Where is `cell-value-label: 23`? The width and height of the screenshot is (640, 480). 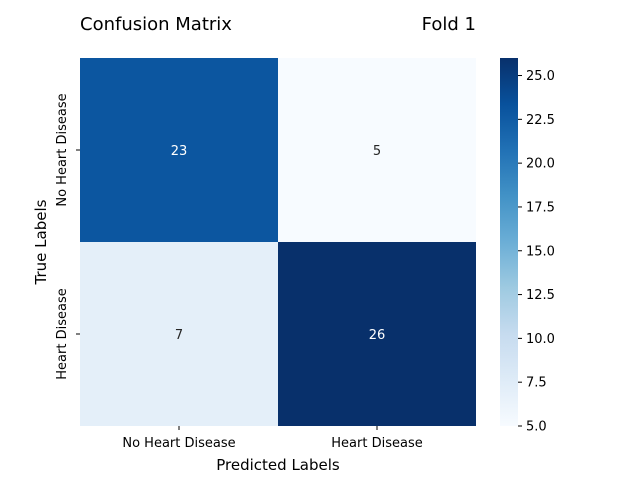 cell-value-label: 23 is located at coordinates (179, 151).